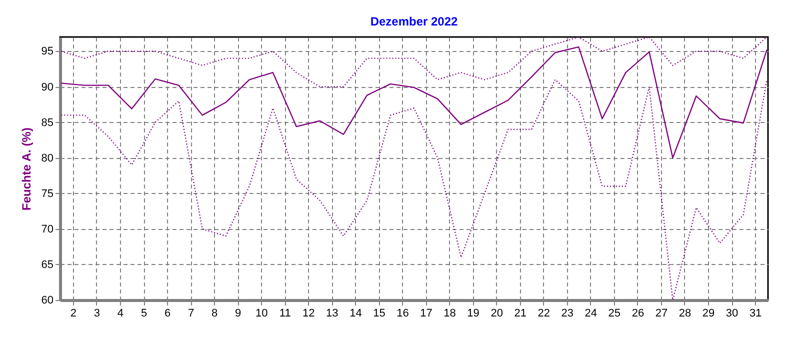 This screenshot has width=792, height=350. Describe the element at coordinates (567, 314) in the screenshot. I see `x-tick-label: 23` at that location.